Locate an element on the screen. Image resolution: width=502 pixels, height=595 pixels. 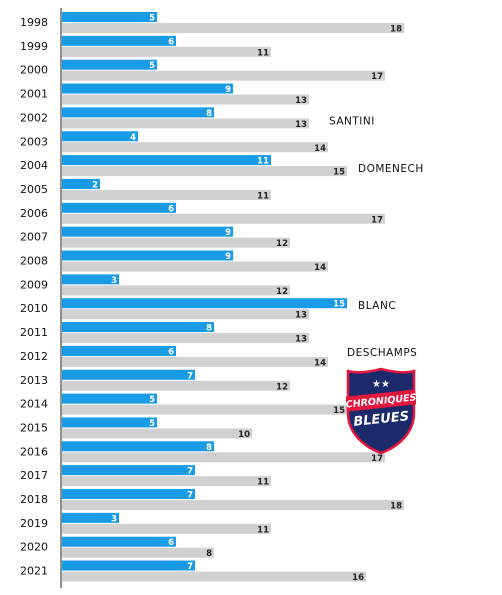
shield-icon is located at coordinates (381, 411).